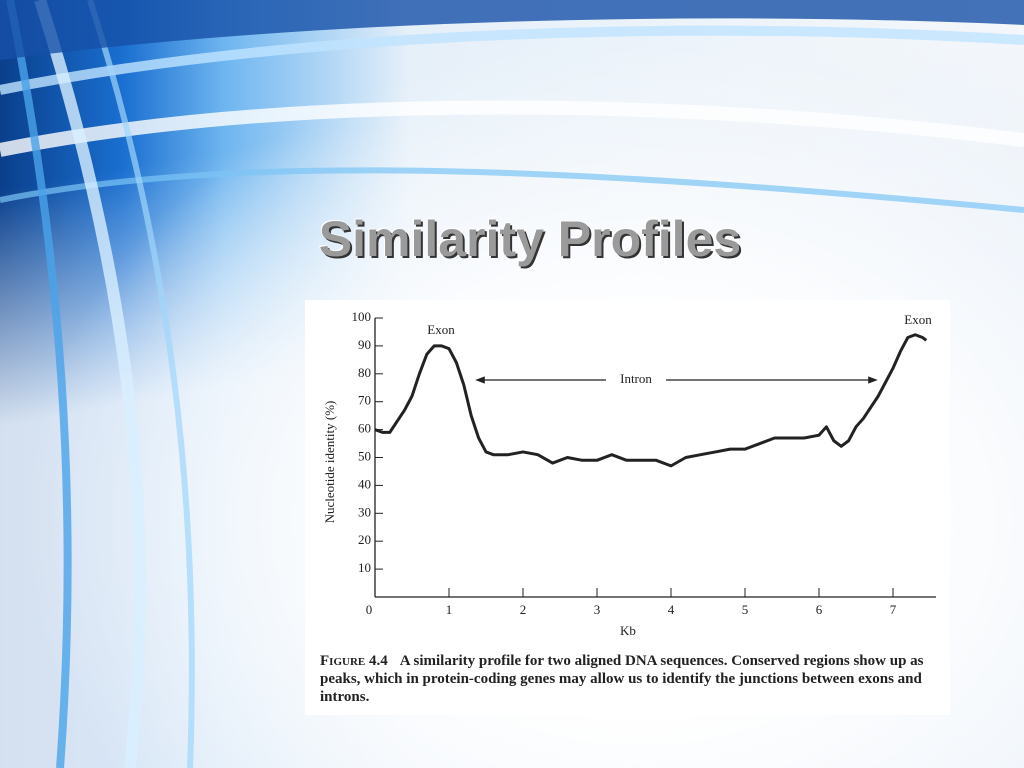  Describe the element at coordinates (364, 344) in the screenshot. I see `y-tick-label: 90` at that location.